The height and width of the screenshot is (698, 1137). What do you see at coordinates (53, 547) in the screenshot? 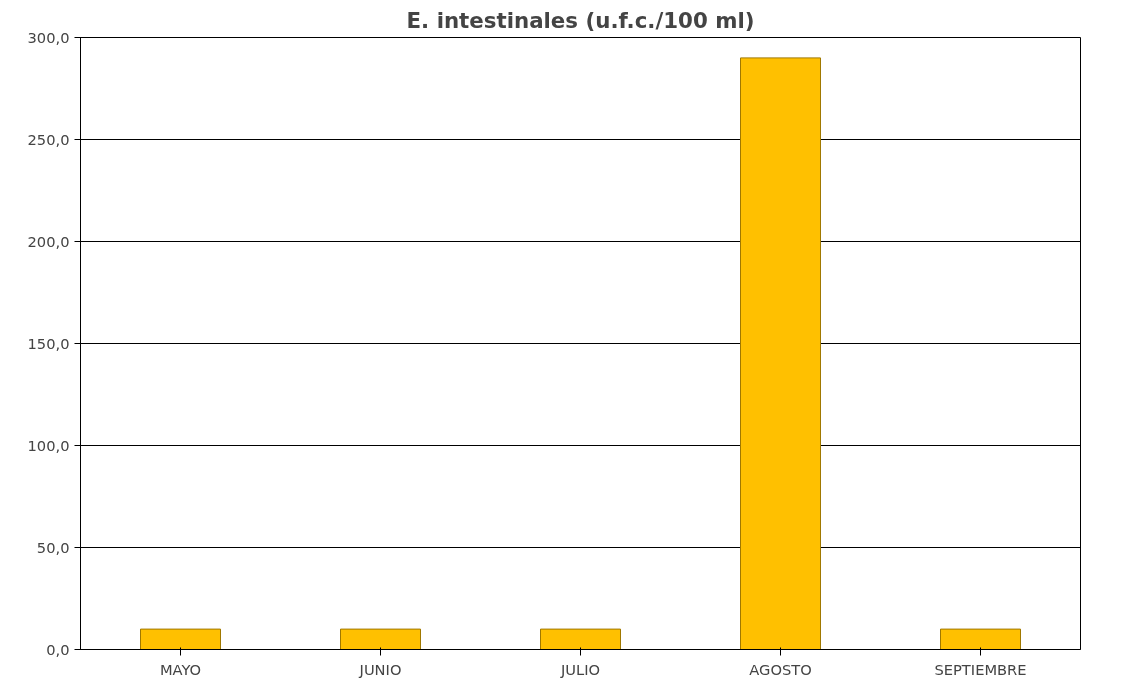
I see `y-tick-label: 50,0` at bounding box center [53, 547].